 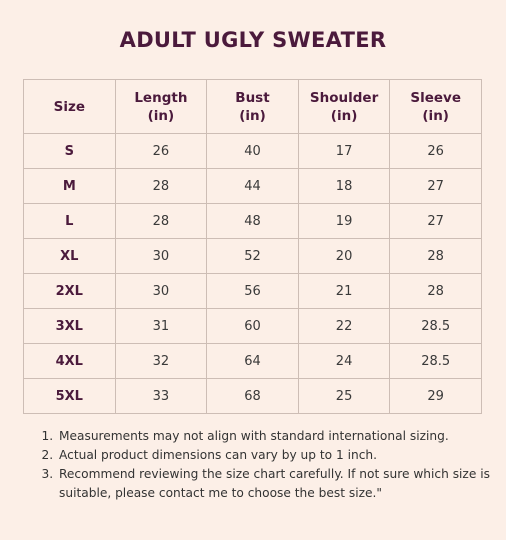 I want to click on measure-cell: 44, so click(x=252, y=186).